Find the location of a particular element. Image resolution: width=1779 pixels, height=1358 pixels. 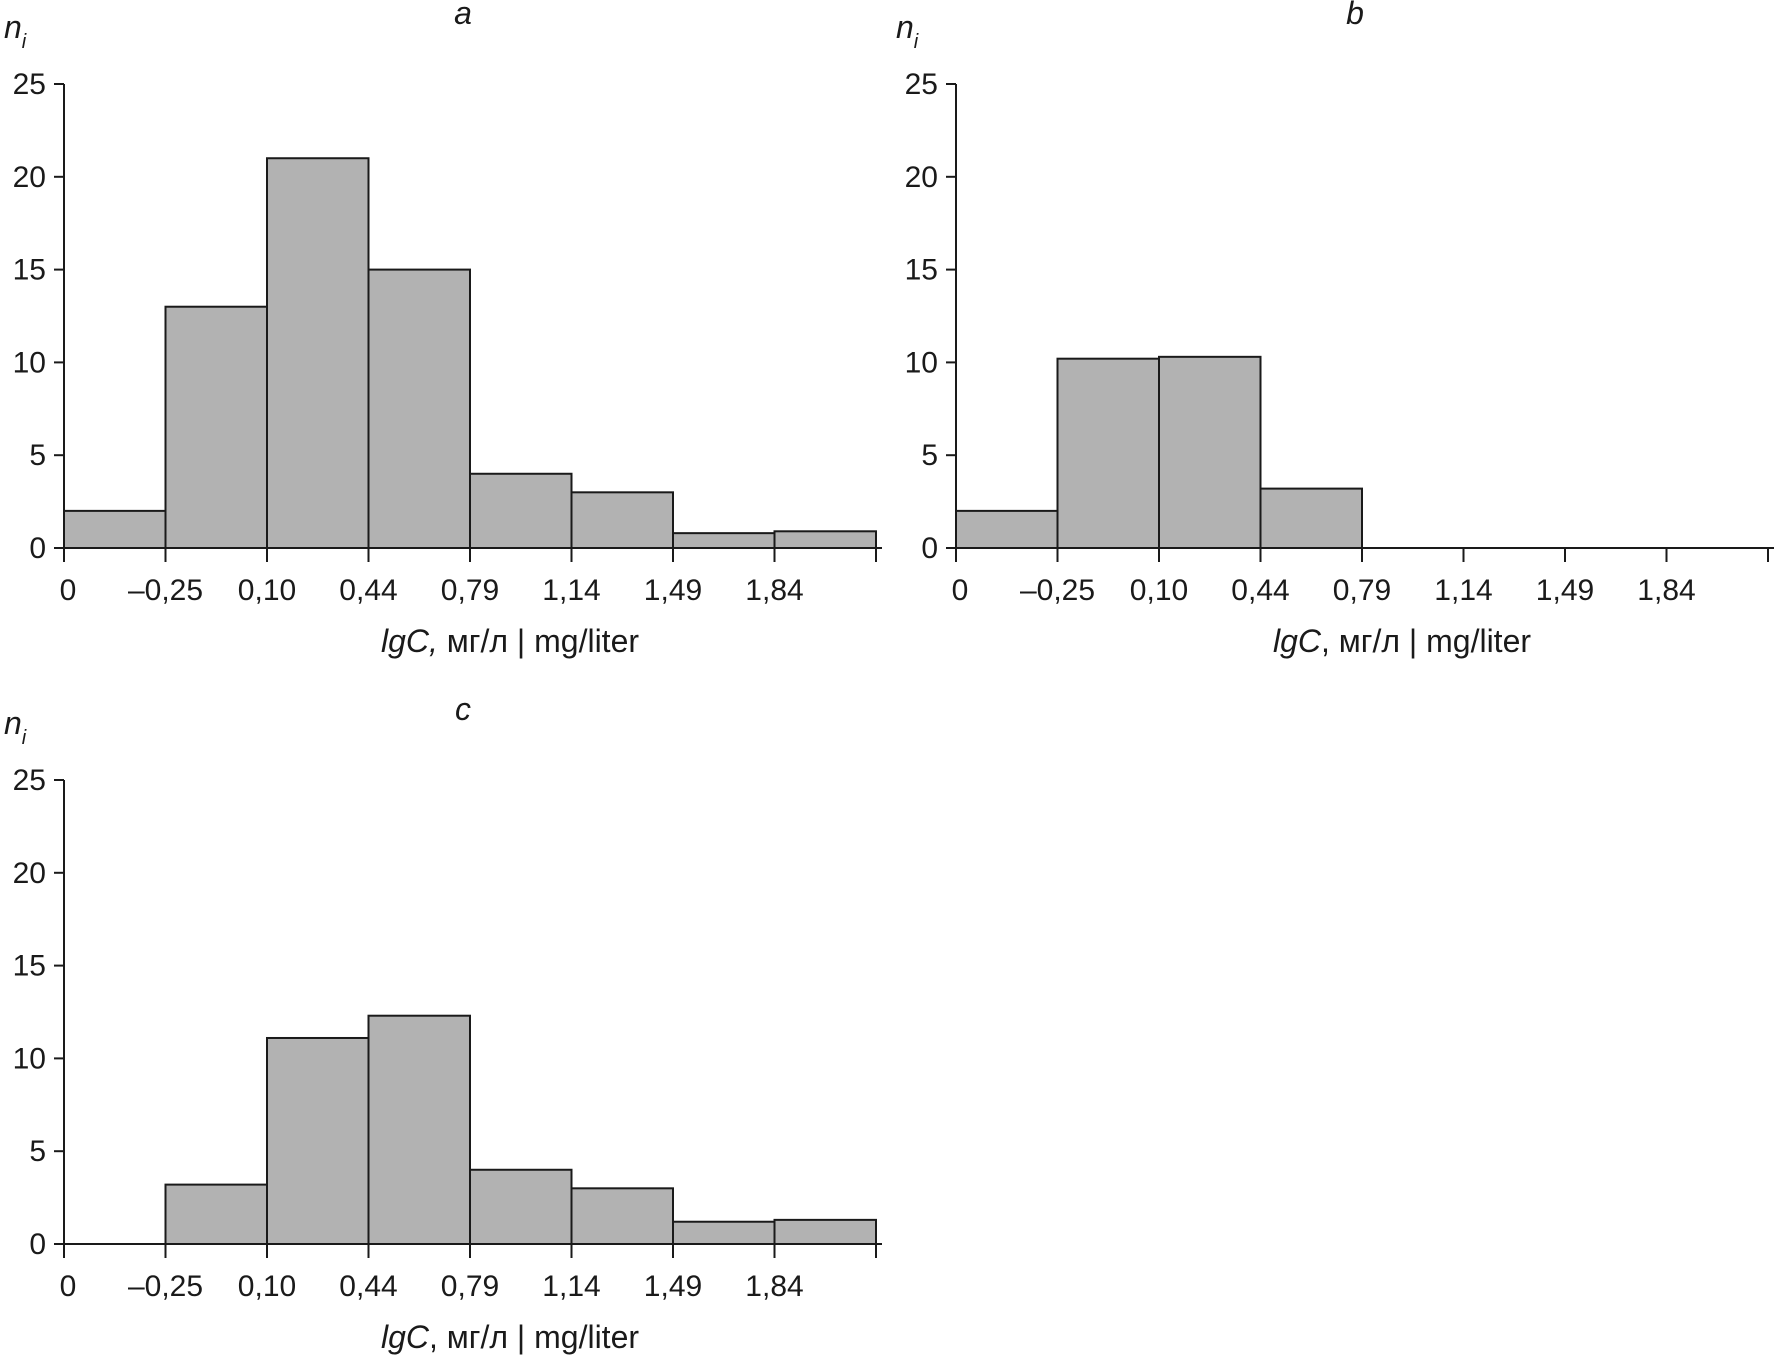

panel-title: b is located at coordinates (1355, 15).